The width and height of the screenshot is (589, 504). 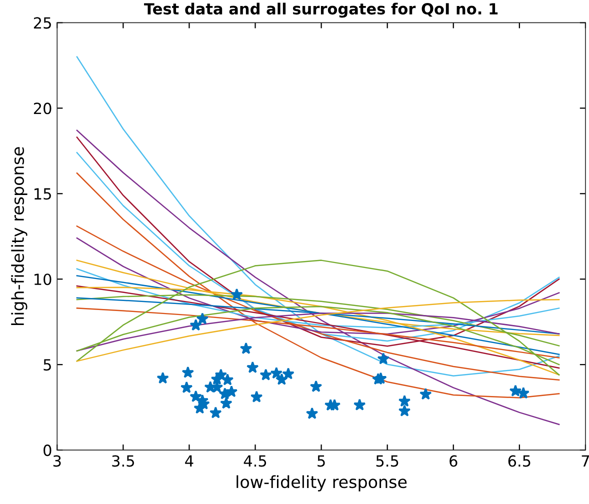 What do you see at coordinates (321, 461) in the screenshot?
I see `x-tick-label: 5` at bounding box center [321, 461].